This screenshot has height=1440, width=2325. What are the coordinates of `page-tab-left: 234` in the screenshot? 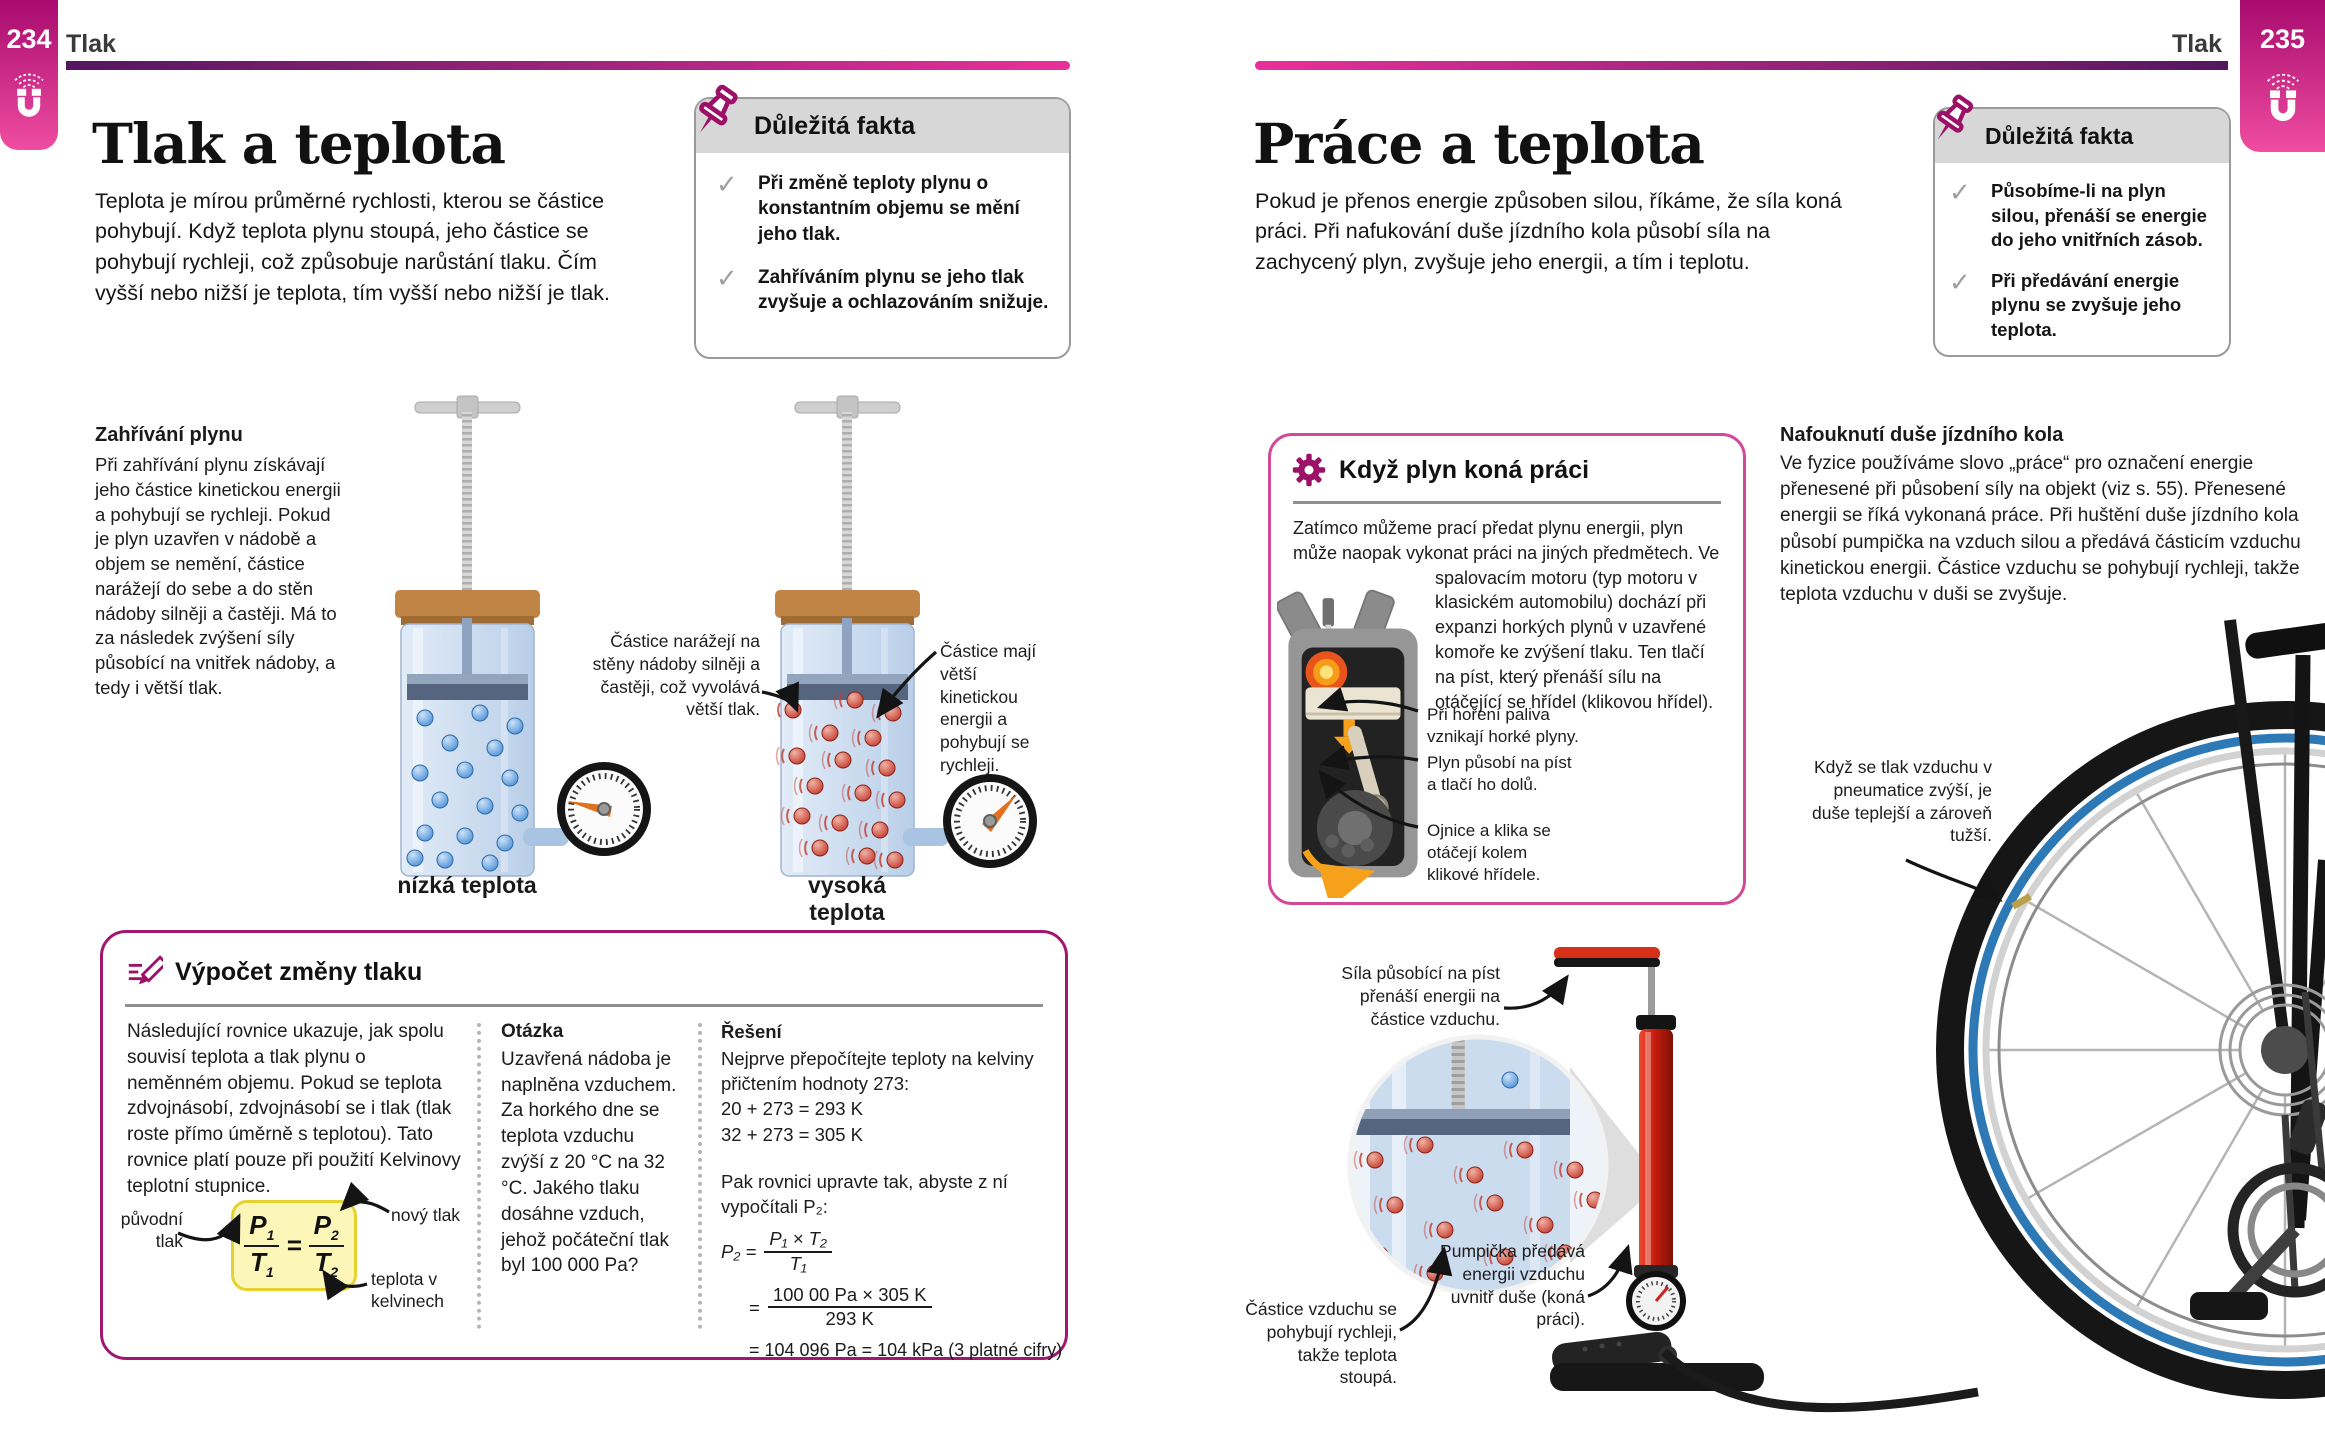 It's located at (29, 75).